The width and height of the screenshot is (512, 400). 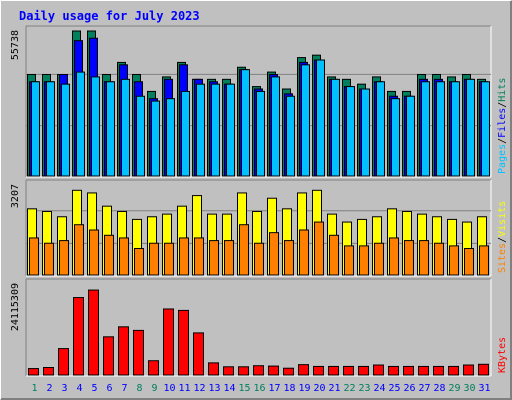 I want to click on day-label-1: 1, so click(x=34, y=388).